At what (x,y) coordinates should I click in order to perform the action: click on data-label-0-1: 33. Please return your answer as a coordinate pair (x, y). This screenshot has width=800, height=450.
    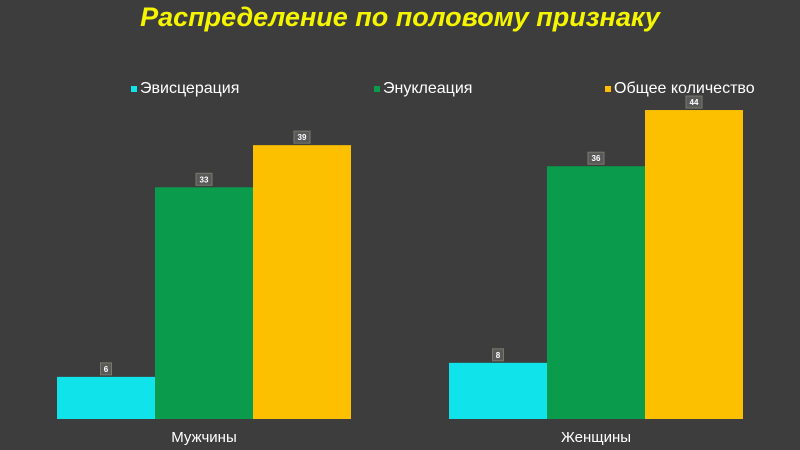
    Looking at the image, I should click on (204, 179).